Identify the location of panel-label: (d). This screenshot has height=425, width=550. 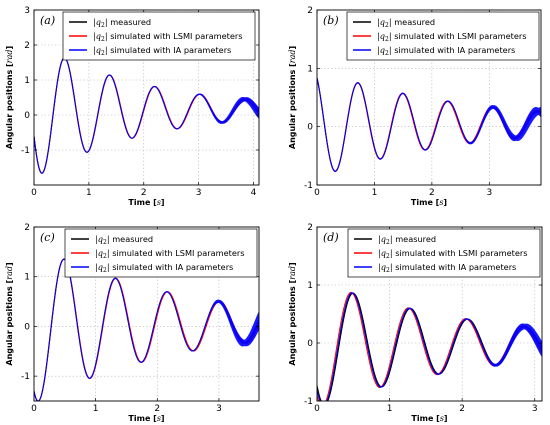
(331, 237).